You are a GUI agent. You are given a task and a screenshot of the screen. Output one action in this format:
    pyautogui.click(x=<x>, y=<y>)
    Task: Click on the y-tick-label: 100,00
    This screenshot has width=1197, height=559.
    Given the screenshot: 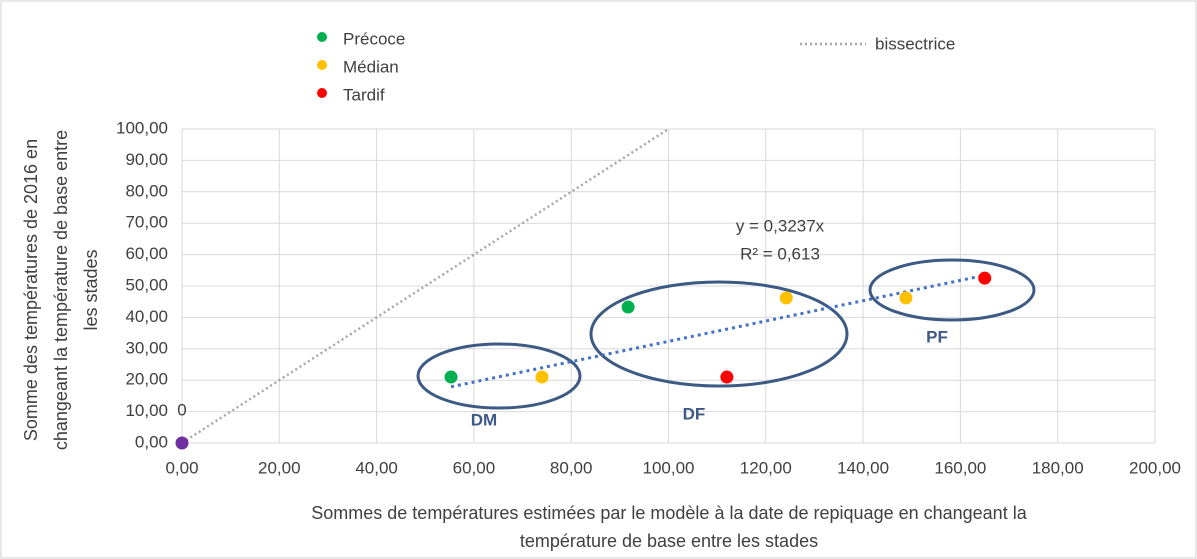 What is the action you would take?
    pyautogui.click(x=142, y=127)
    